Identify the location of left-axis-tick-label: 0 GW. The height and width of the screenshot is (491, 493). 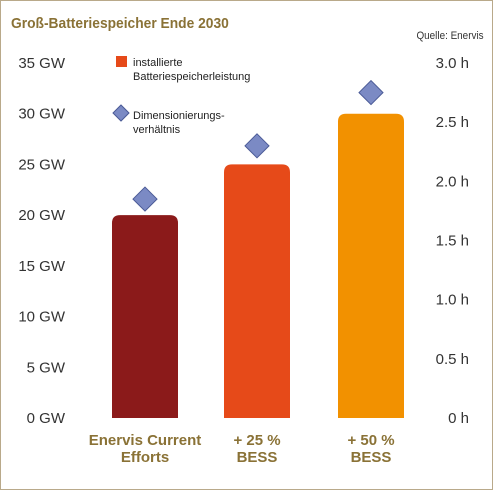
(46, 418).